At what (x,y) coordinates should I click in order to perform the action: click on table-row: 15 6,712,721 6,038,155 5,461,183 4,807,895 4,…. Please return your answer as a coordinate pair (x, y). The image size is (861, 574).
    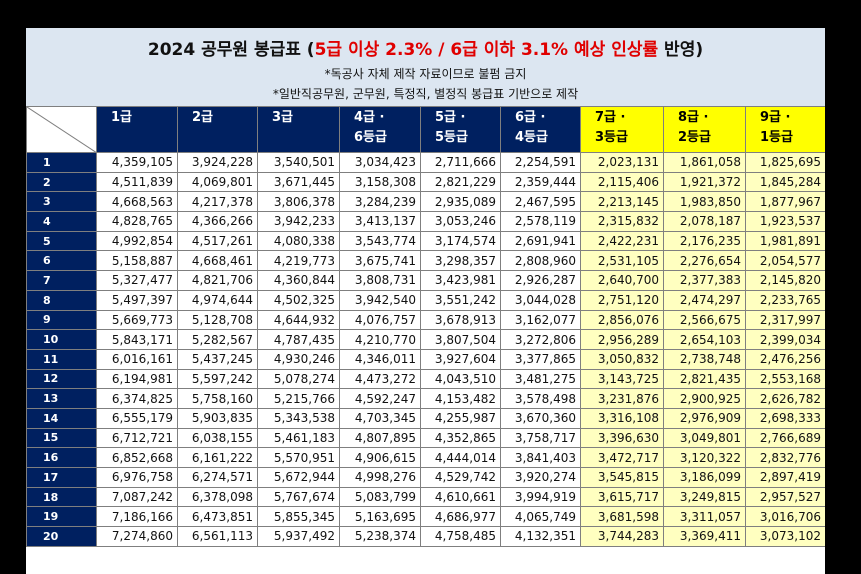
    Looking at the image, I should click on (425, 438).